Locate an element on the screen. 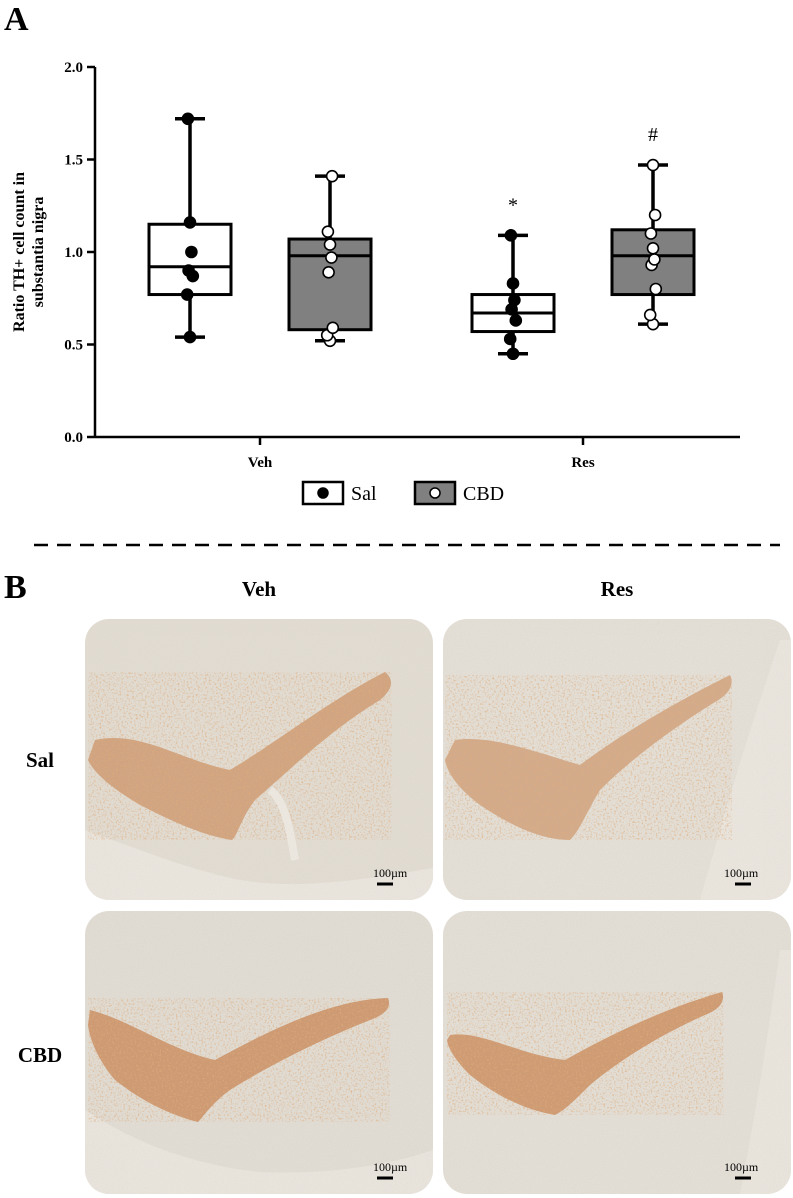  y-tick-label: 2.0 is located at coordinates (73, 68).